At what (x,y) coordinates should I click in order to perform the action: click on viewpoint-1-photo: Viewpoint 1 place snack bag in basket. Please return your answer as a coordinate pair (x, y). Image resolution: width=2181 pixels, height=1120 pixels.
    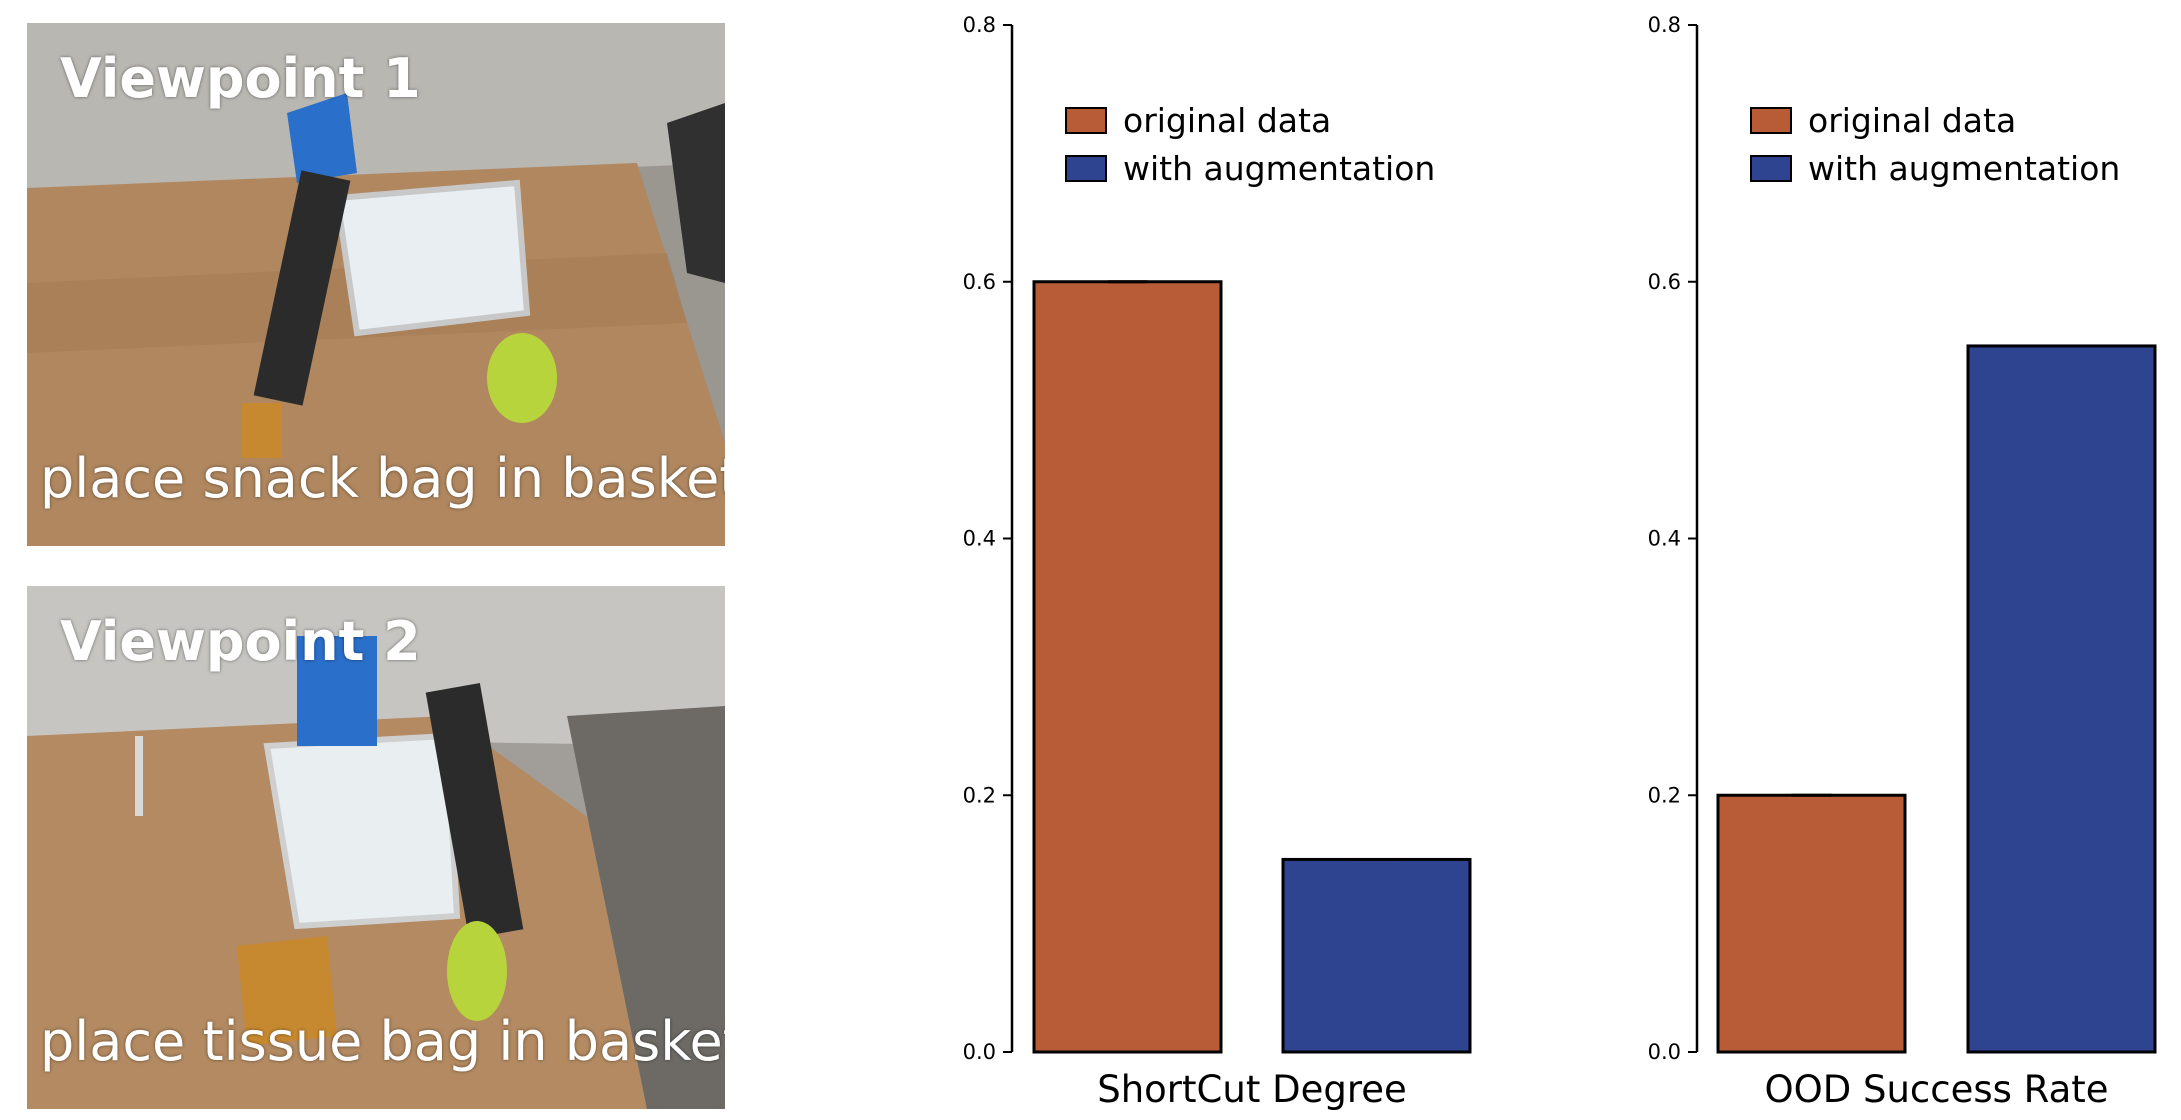
    Looking at the image, I should click on (376, 284).